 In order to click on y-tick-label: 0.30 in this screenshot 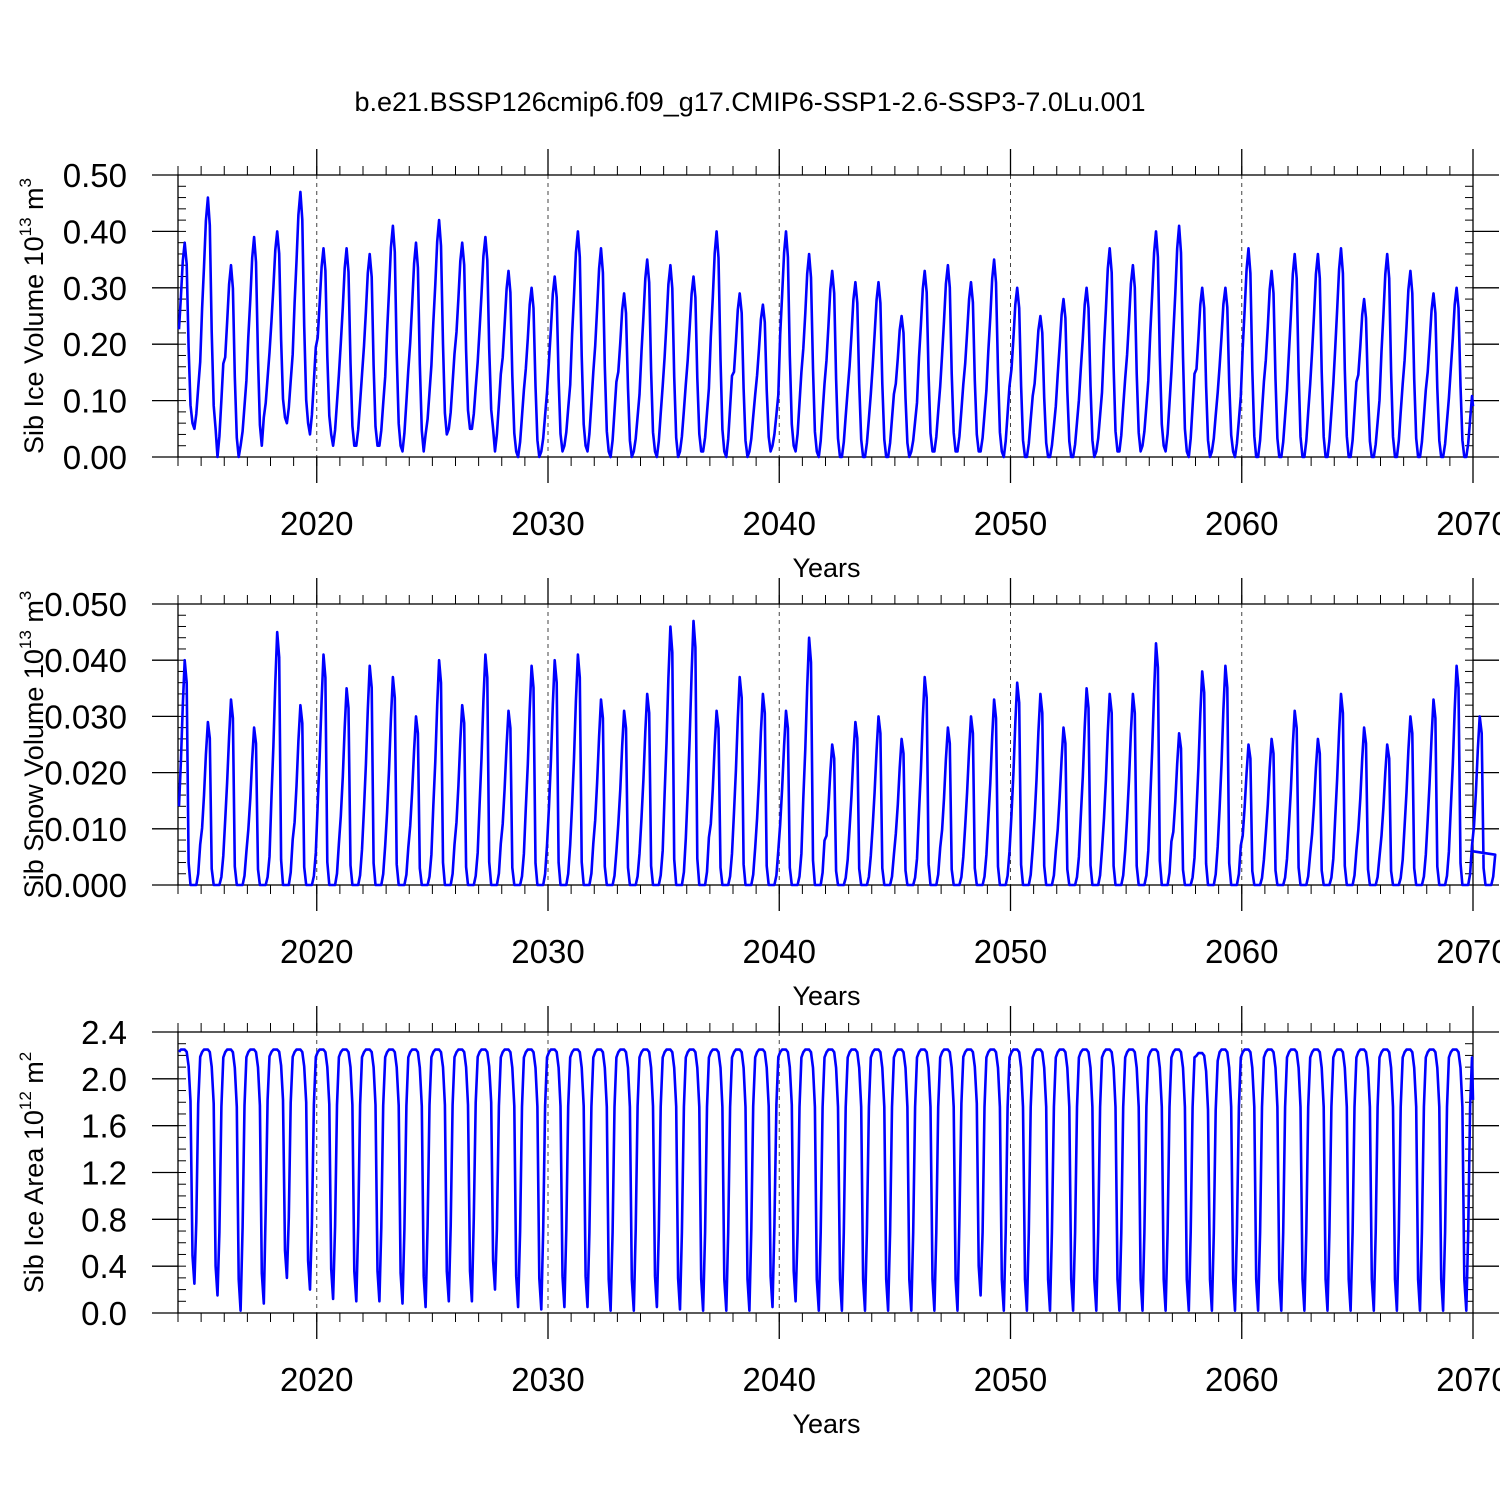, I will do `click(95, 288)`.